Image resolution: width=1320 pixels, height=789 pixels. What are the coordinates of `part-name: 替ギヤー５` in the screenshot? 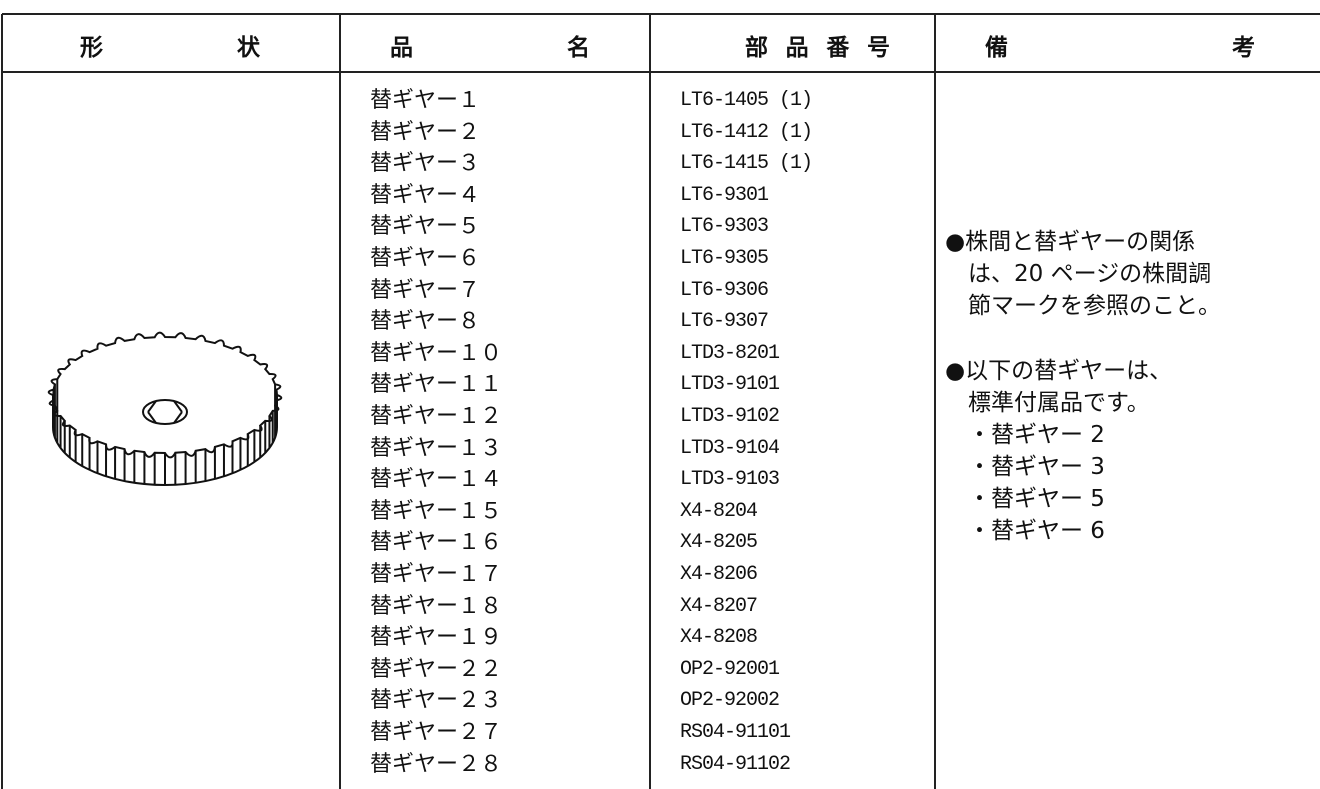 It's located at (425, 227).